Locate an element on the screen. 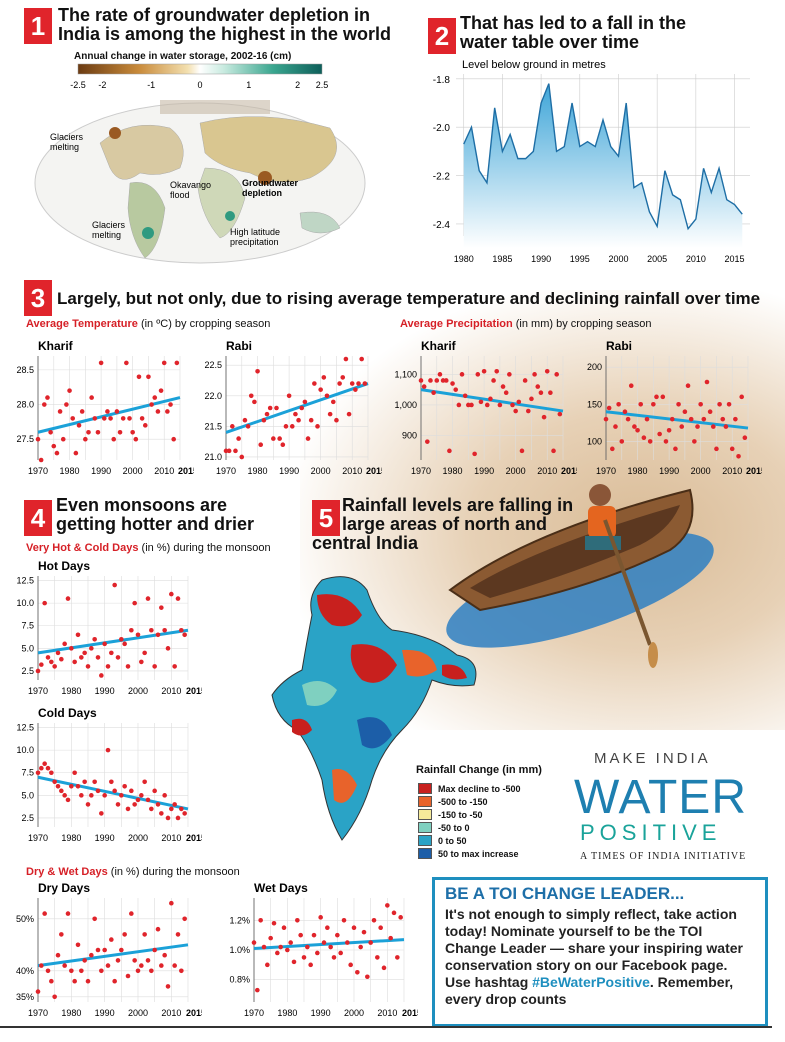 This screenshot has width=785, height=1042. chart-title: Wet Days is located at coordinates (281, 888).